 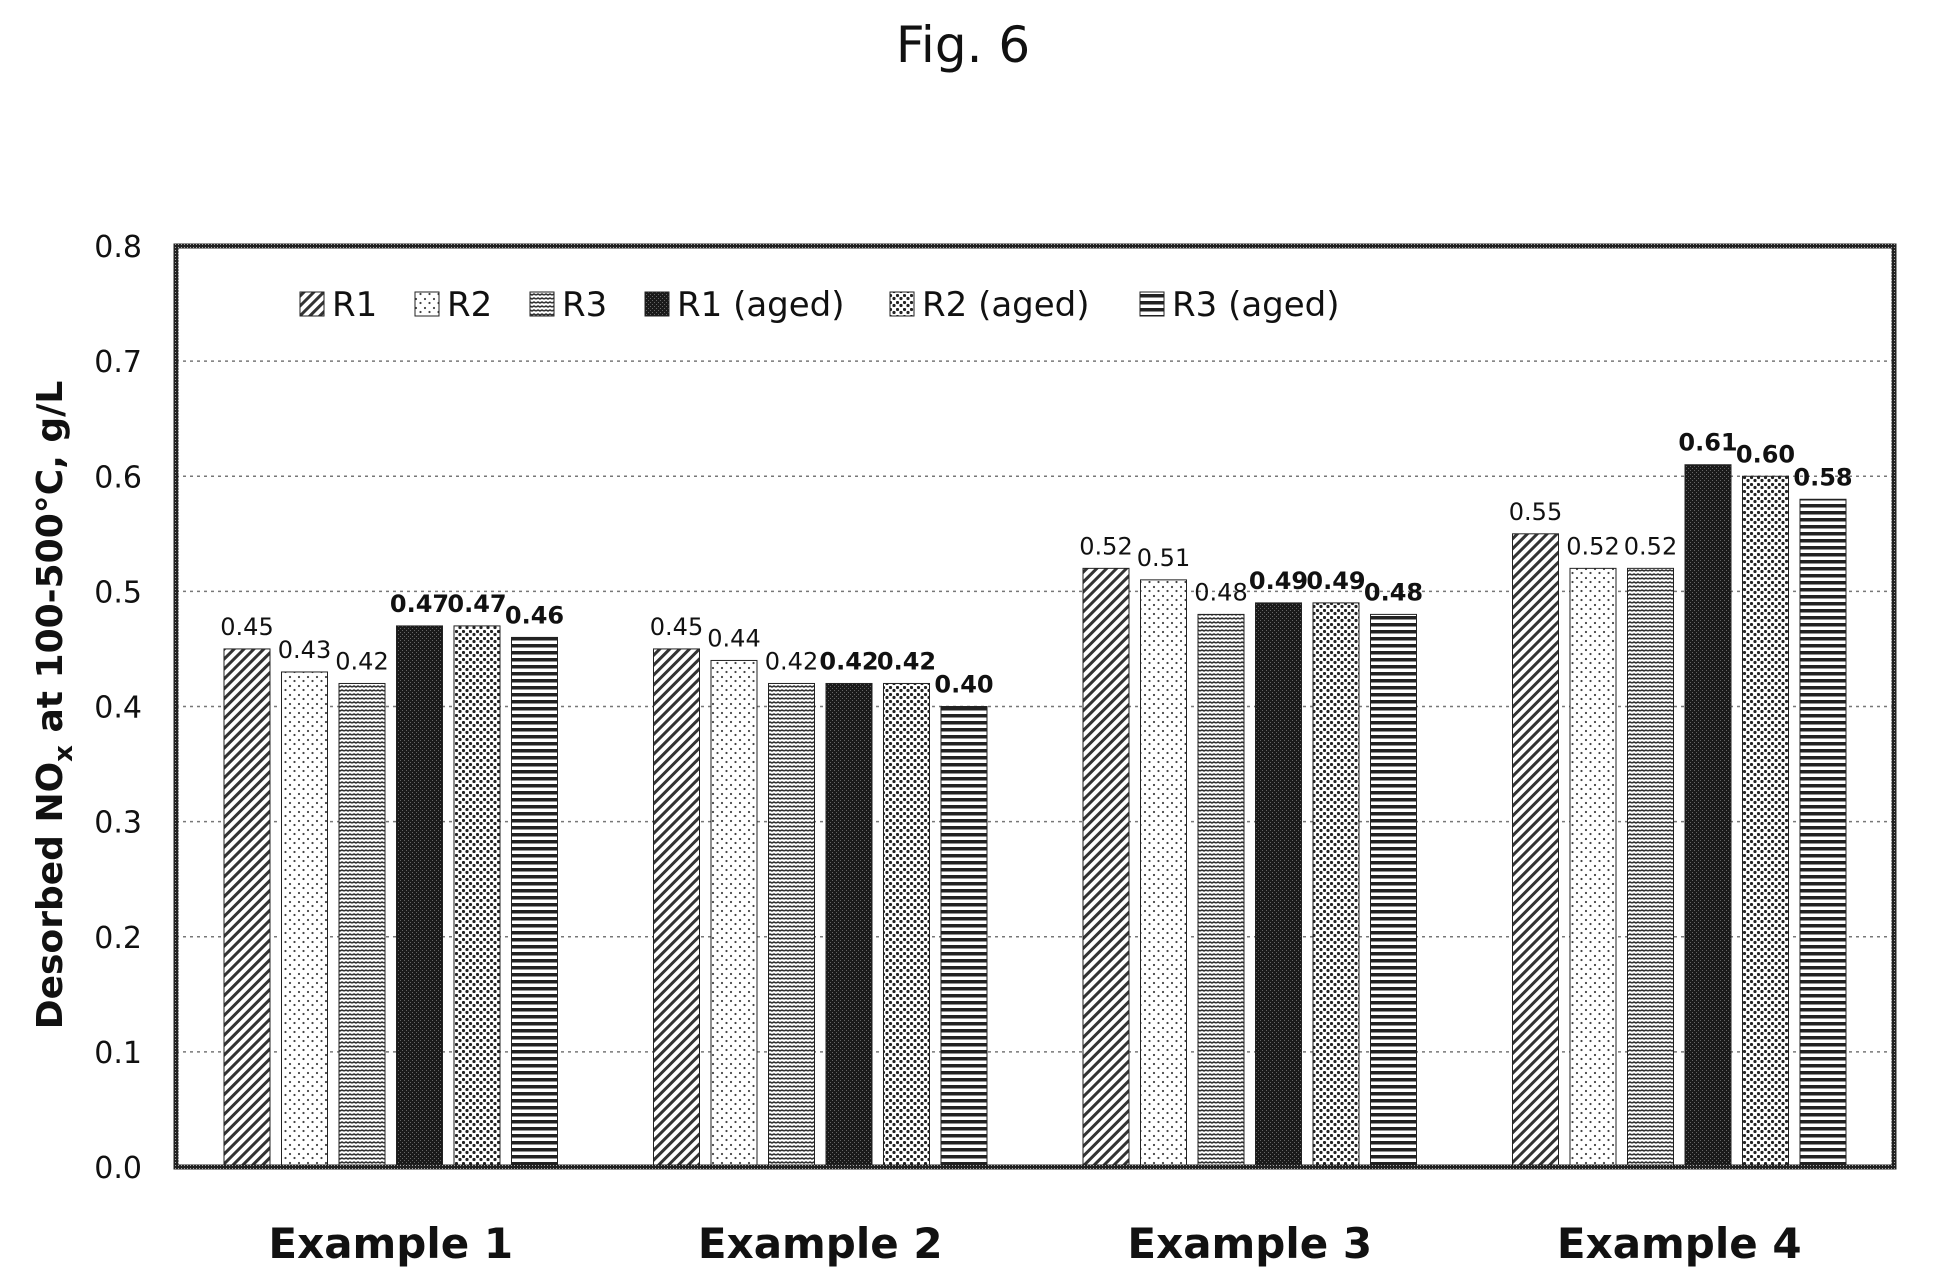 What do you see at coordinates (534, 615) in the screenshot?
I see `value-label: 0.46` at bounding box center [534, 615].